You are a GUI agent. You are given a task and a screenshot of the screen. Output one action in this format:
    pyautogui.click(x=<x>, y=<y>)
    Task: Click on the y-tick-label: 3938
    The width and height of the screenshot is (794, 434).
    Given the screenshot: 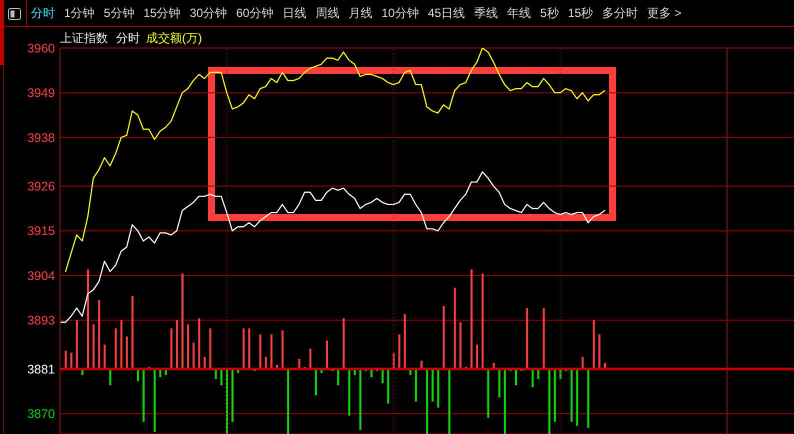 What is the action you would take?
    pyautogui.click(x=41, y=137)
    